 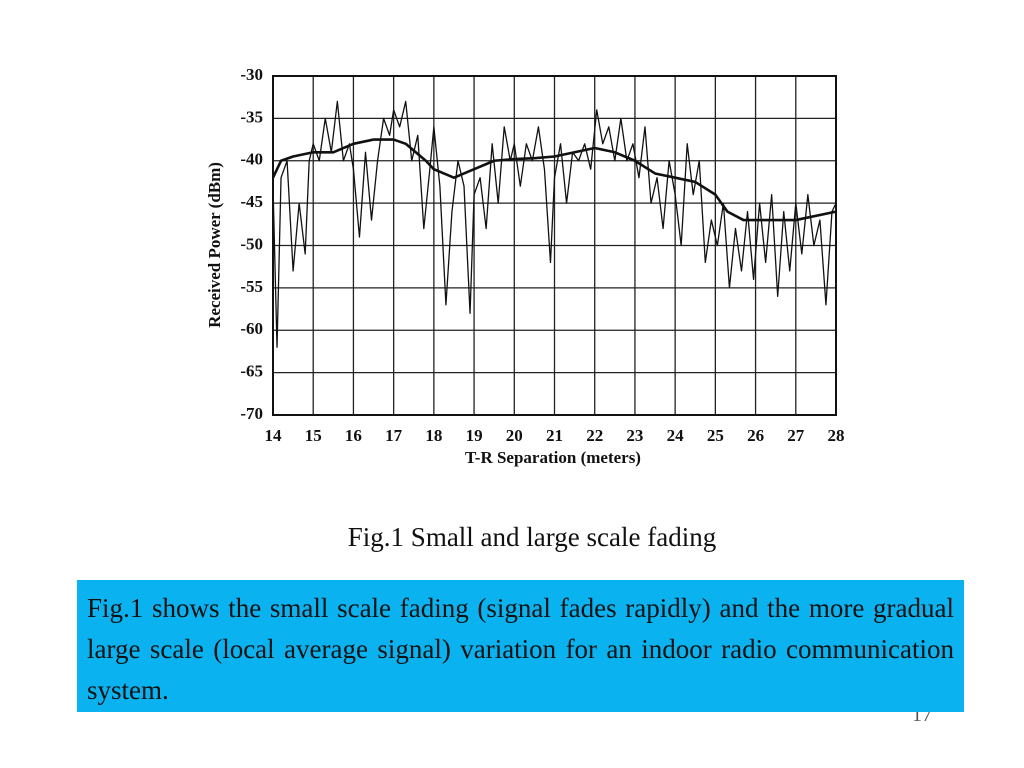 What do you see at coordinates (353, 435) in the screenshot?
I see `x-tick-label: 16` at bounding box center [353, 435].